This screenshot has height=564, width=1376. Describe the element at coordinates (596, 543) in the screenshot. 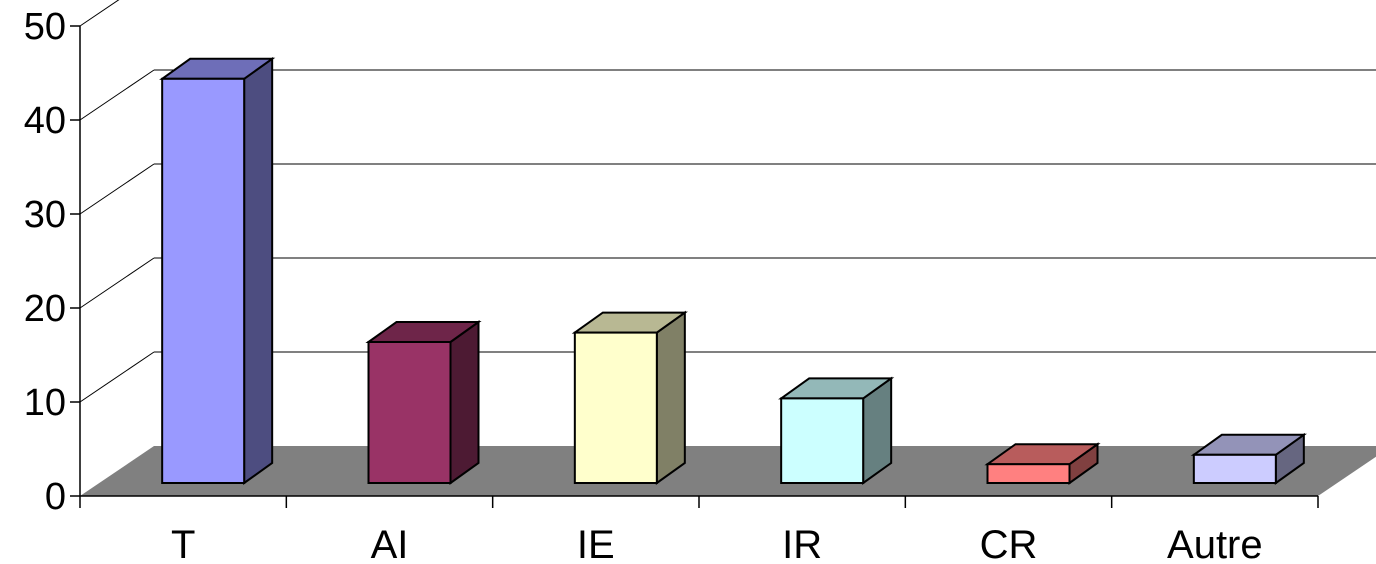

I see `x-category-label: IE` at that location.